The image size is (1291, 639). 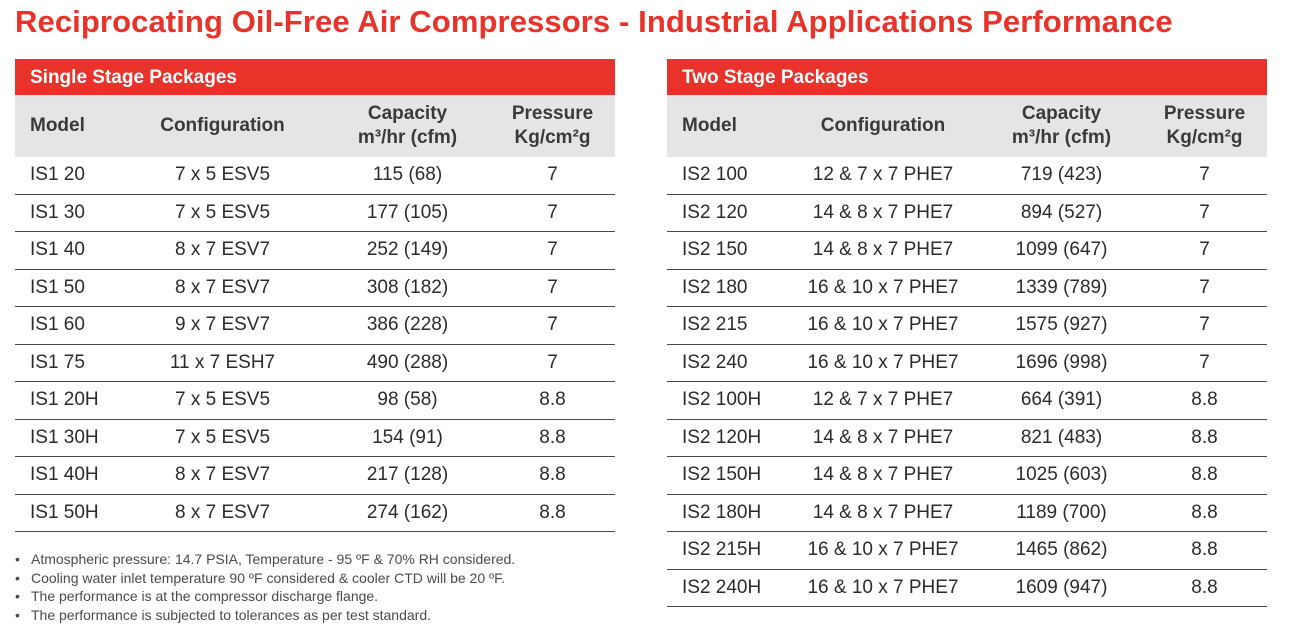 What do you see at coordinates (967, 363) in the screenshot?
I see `table-row: IS2 240 16 & 10 x 7 PHE7 1696 (998) 7` at bounding box center [967, 363].